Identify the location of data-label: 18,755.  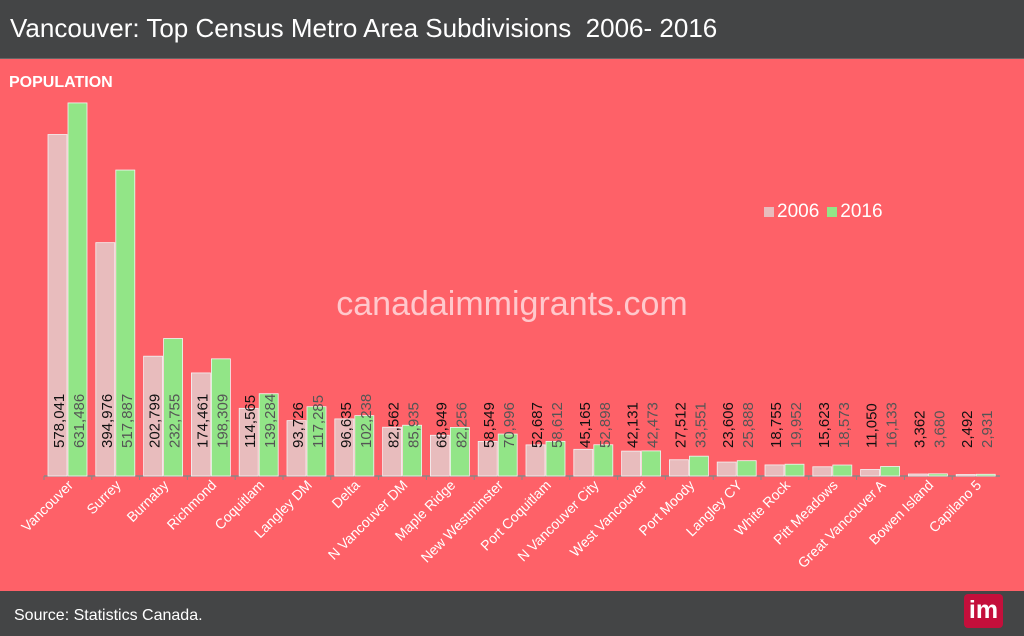
(776, 425).